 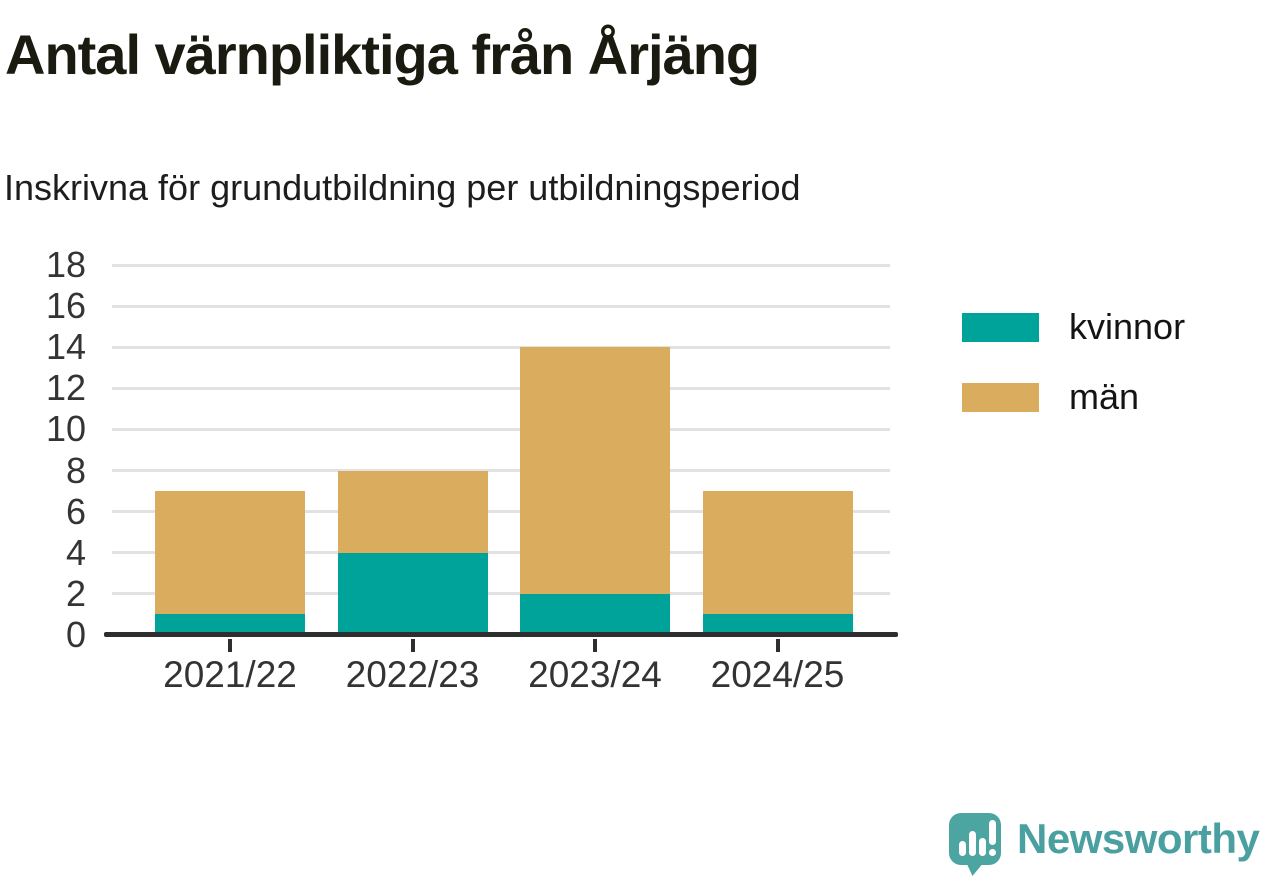 I want to click on legend-item-män: män, so click(x=1073, y=397).